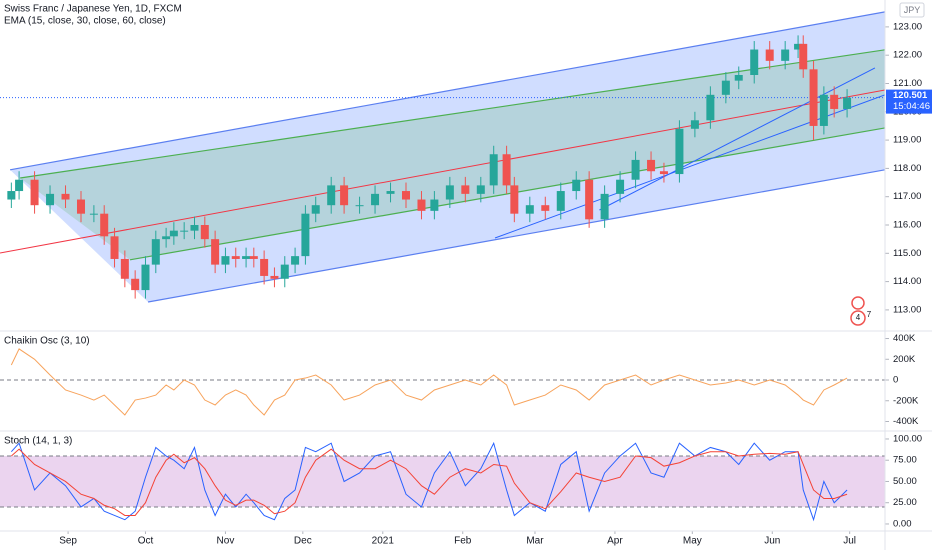  Describe the element at coordinates (907, 438) in the screenshot. I see `y-tick-label: 100.00` at that location.